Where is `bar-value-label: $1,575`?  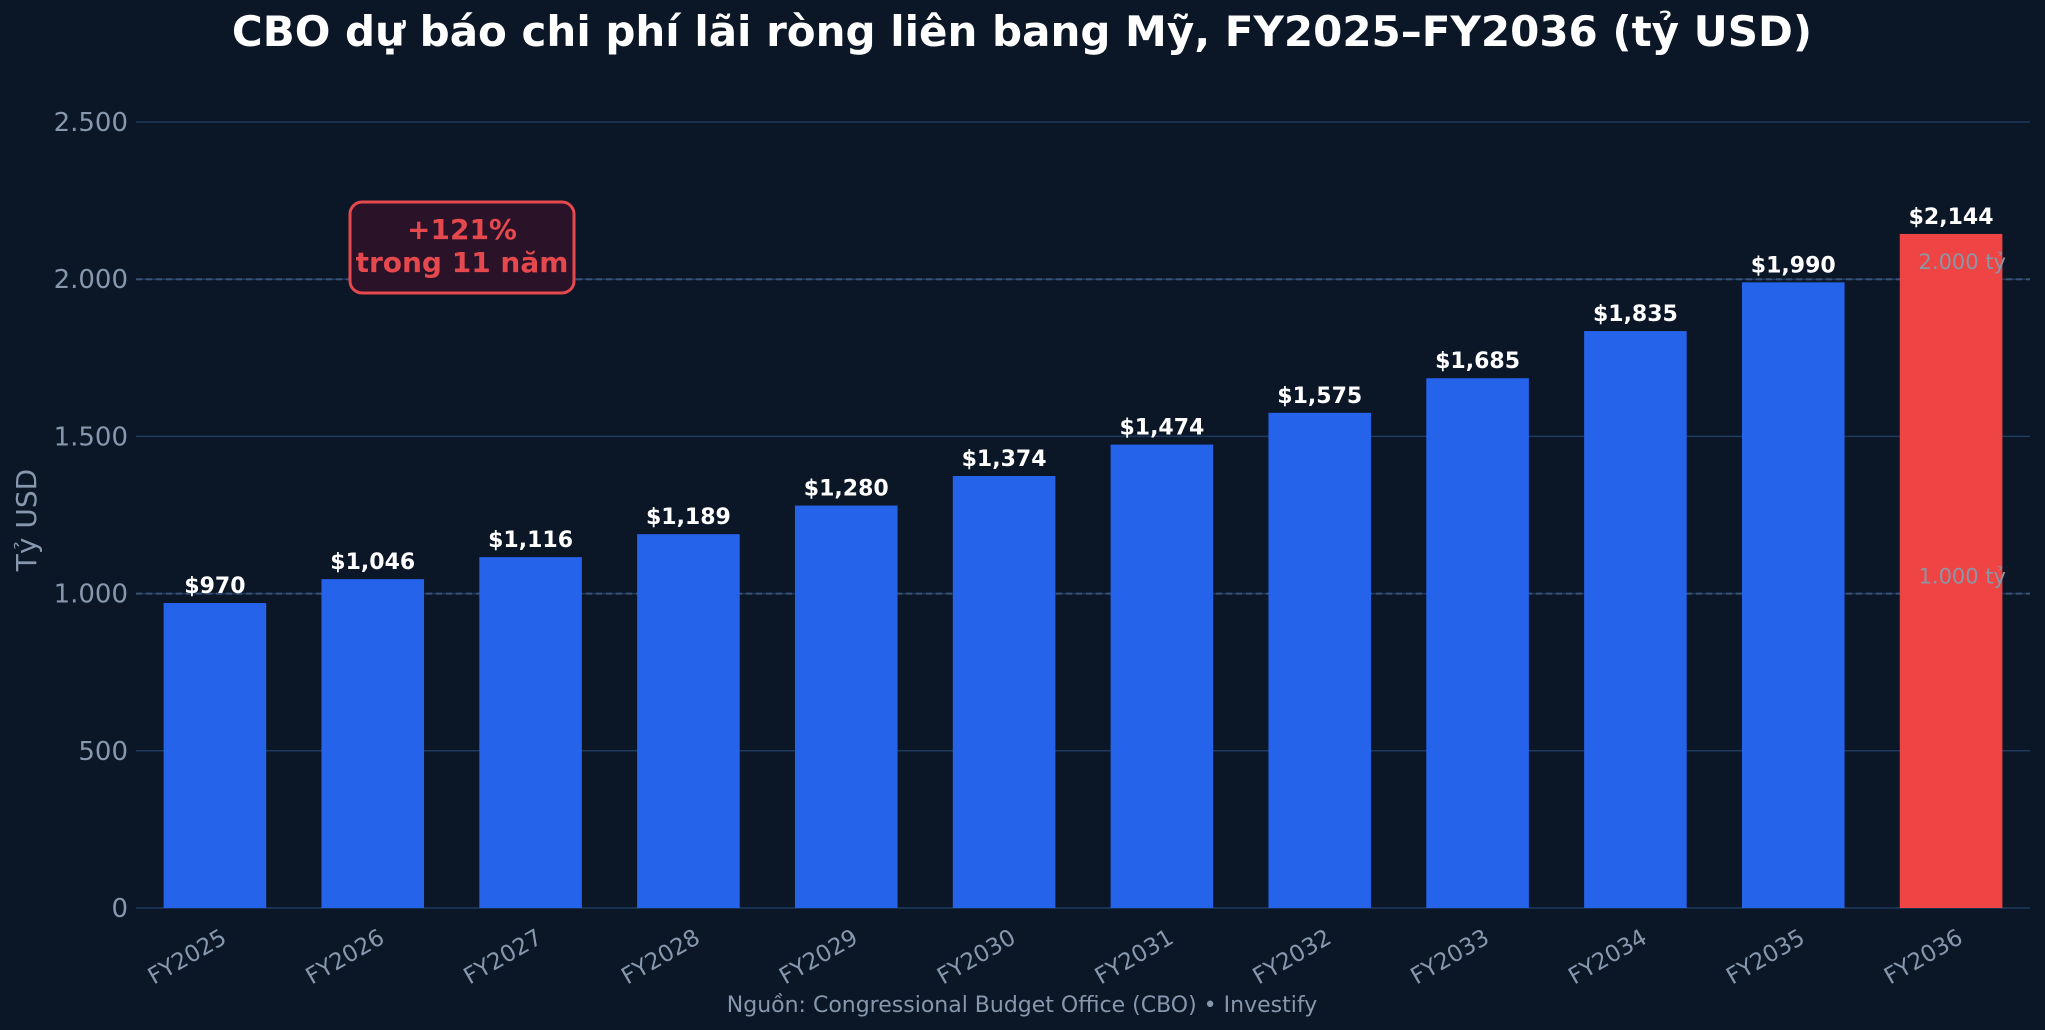 bar-value-label: $1,575 is located at coordinates (1319, 396).